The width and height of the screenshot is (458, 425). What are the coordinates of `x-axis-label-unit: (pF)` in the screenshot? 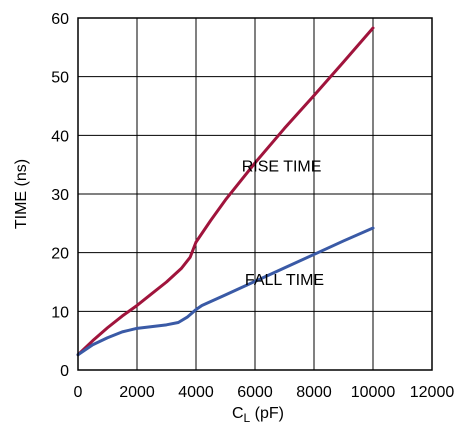 It's located at (267, 413).